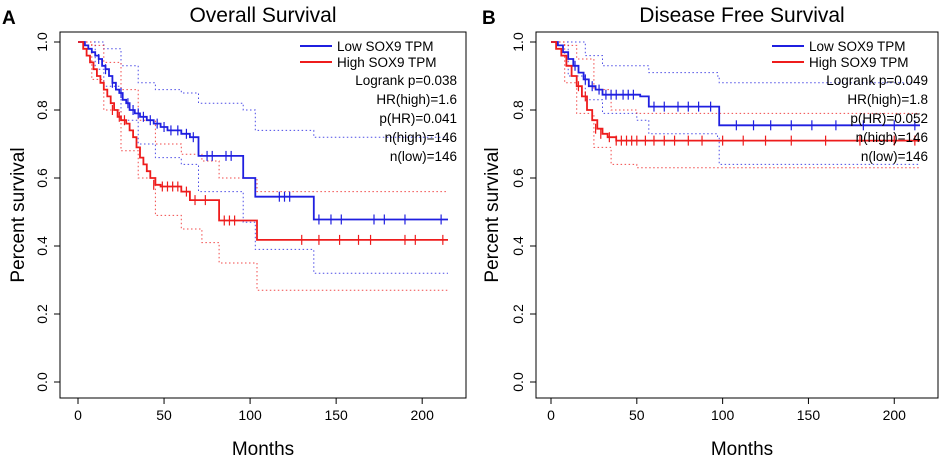 The height and width of the screenshot is (461, 941). I want to click on stat-logrank: Logrank p=0.038, so click(406, 80).